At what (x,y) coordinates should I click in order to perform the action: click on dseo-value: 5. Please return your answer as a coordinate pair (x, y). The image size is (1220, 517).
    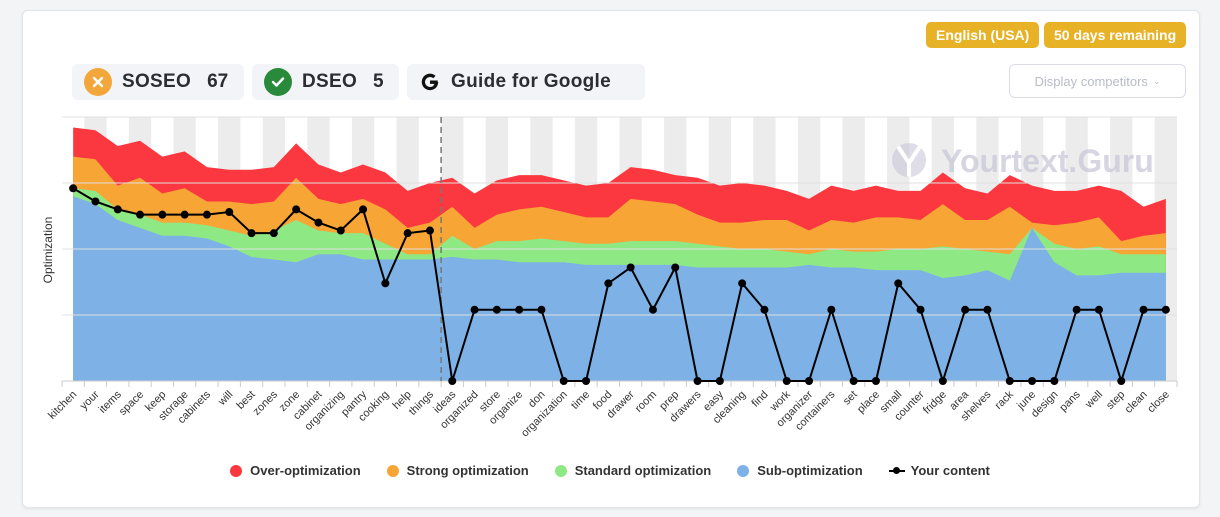
    Looking at the image, I should click on (378, 81).